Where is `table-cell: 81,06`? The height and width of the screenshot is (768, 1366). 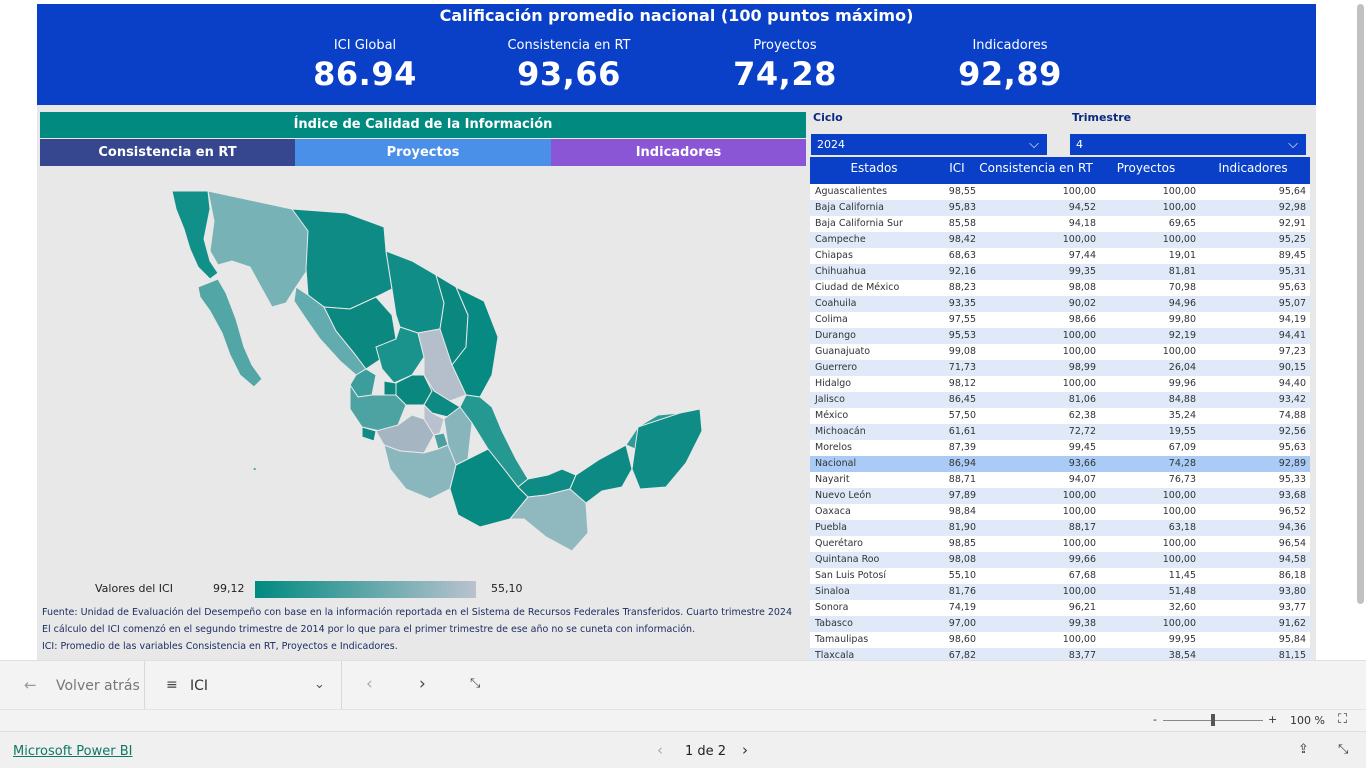 table-cell: 81,06 is located at coordinates (1082, 399).